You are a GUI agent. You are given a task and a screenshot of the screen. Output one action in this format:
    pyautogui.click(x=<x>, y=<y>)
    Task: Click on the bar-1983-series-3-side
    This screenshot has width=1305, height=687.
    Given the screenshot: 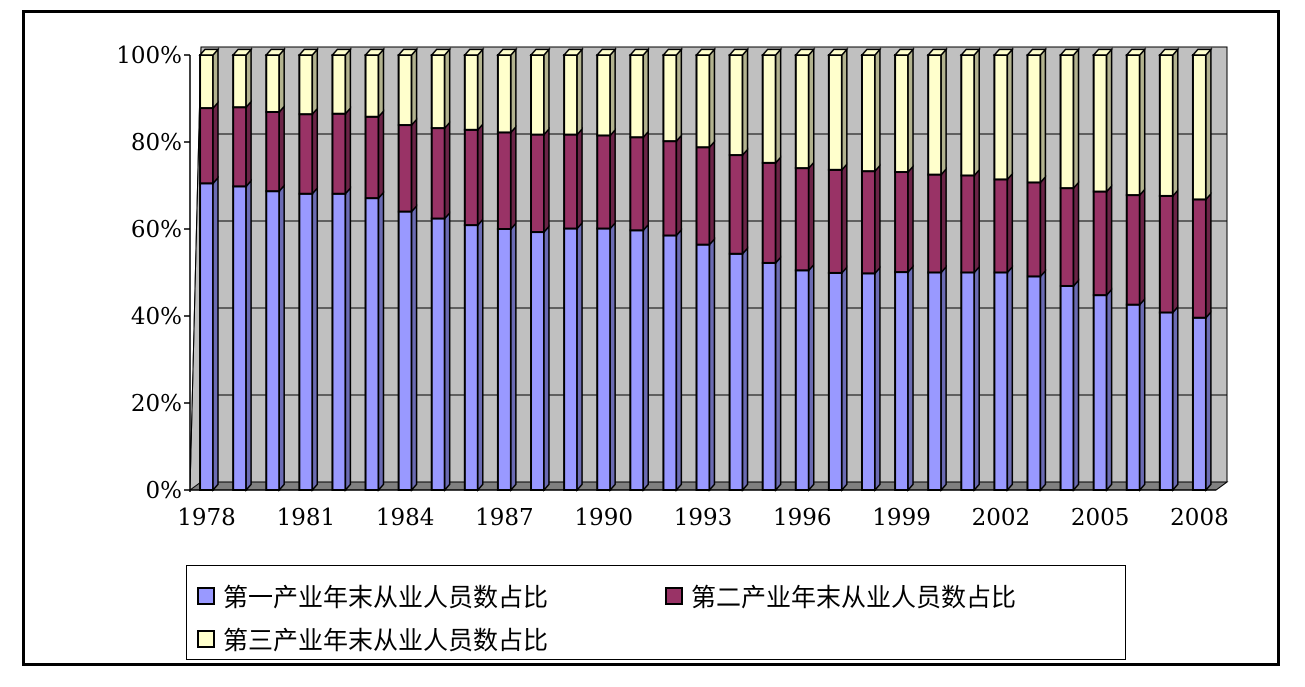 What is the action you would take?
    pyautogui.click(x=381, y=83)
    